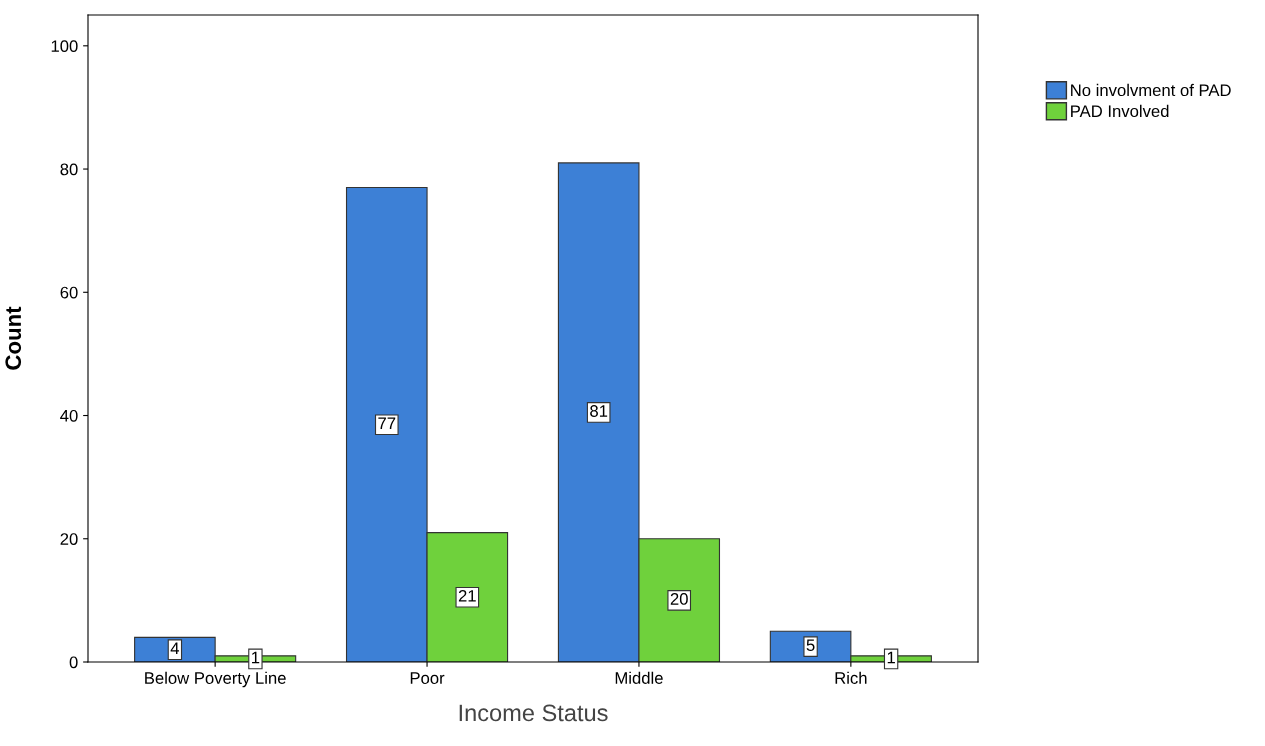 The image size is (1265, 746). I want to click on y-tick-label: 80, so click(69, 169).